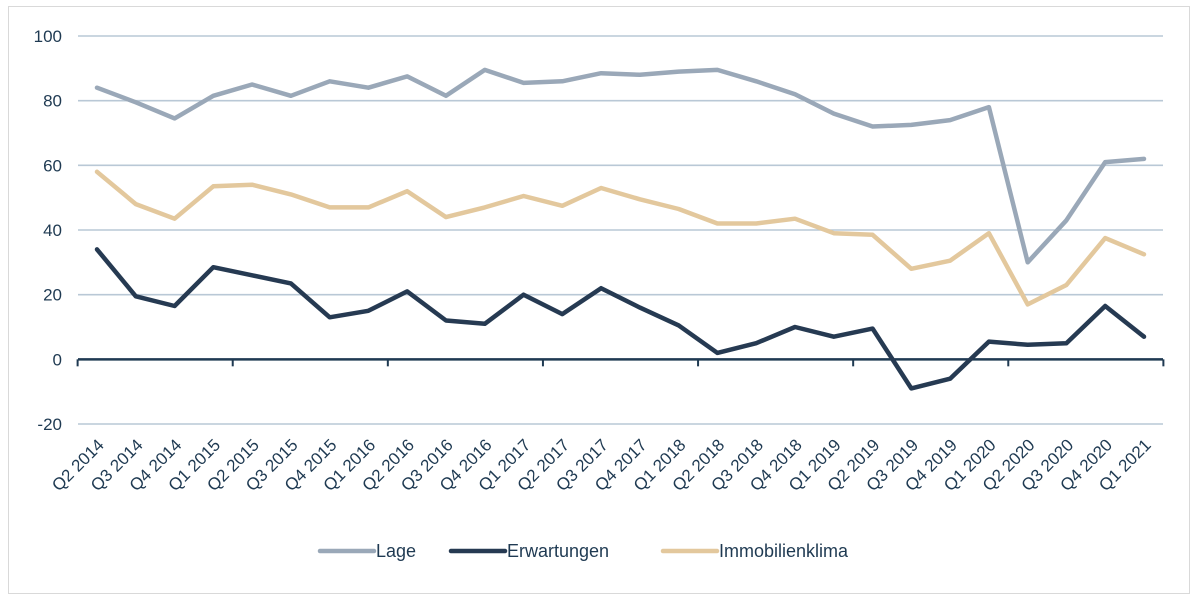 The height and width of the screenshot is (602, 1200). Describe the element at coordinates (52, 230) in the screenshot. I see `y-tick-label: 40` at that location.